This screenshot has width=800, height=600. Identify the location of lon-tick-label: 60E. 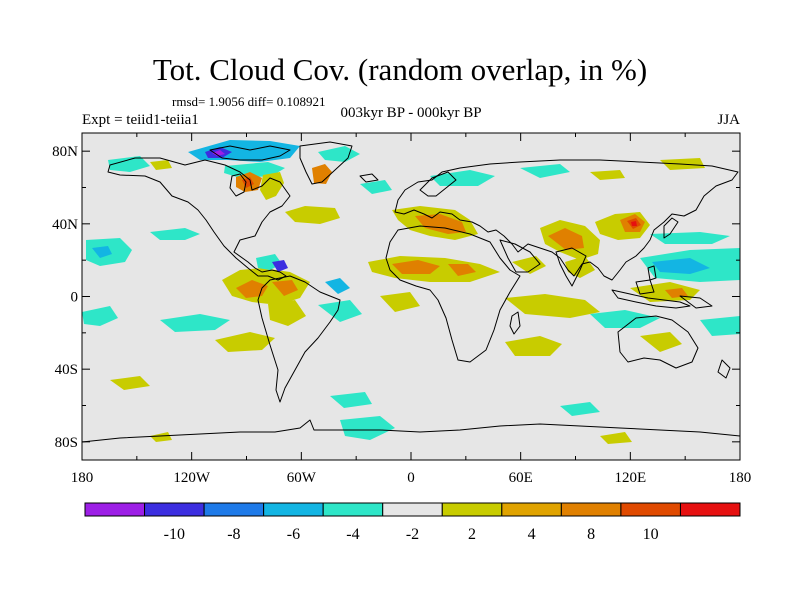
(521, 478).